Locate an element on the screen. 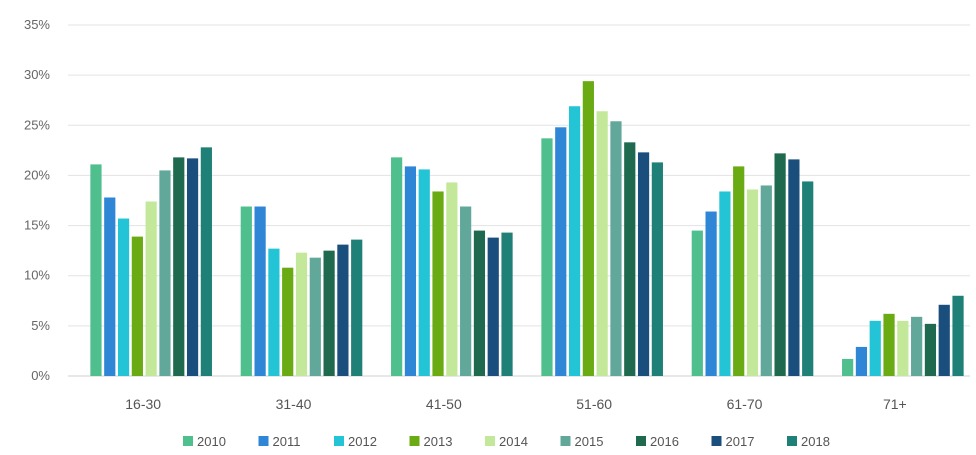 The height and width of the screenshot is (455, 976). legend-label: 2013 is located at coordinates (438, 441).